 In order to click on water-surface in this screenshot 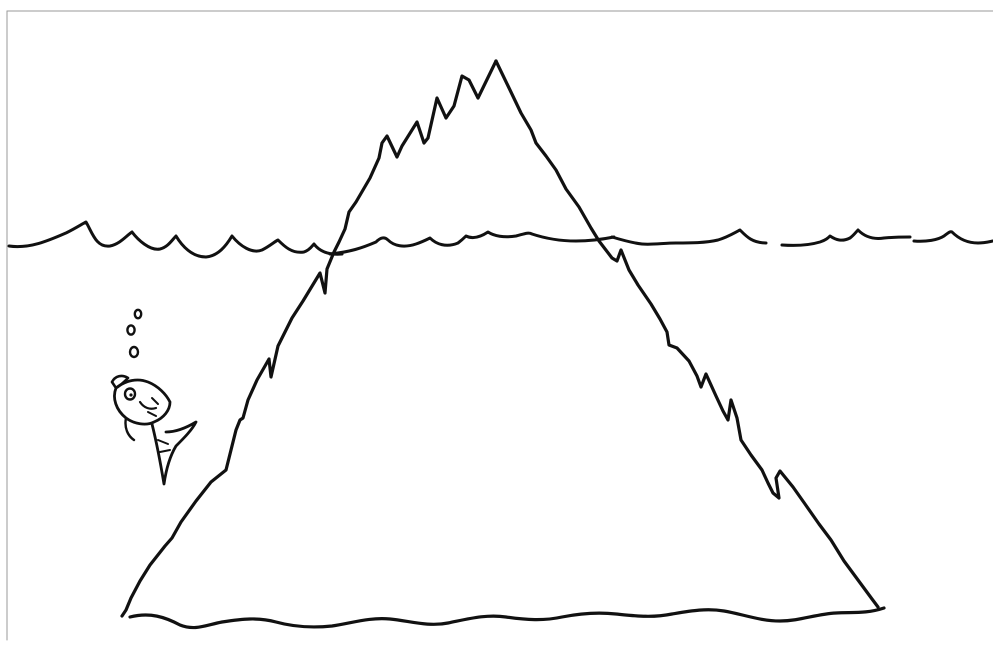, I will do `click(500, 239)`.